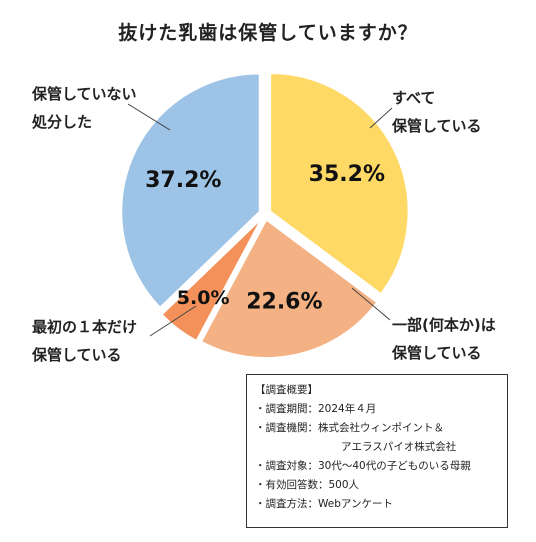 Image resolution: width=536 pixels, height=542 pixels. What do you see at coordinates (437, 112) in the screenshot?
I see `slice-label-all-kept: すべて 保管している` at bounding box center [437, 112].